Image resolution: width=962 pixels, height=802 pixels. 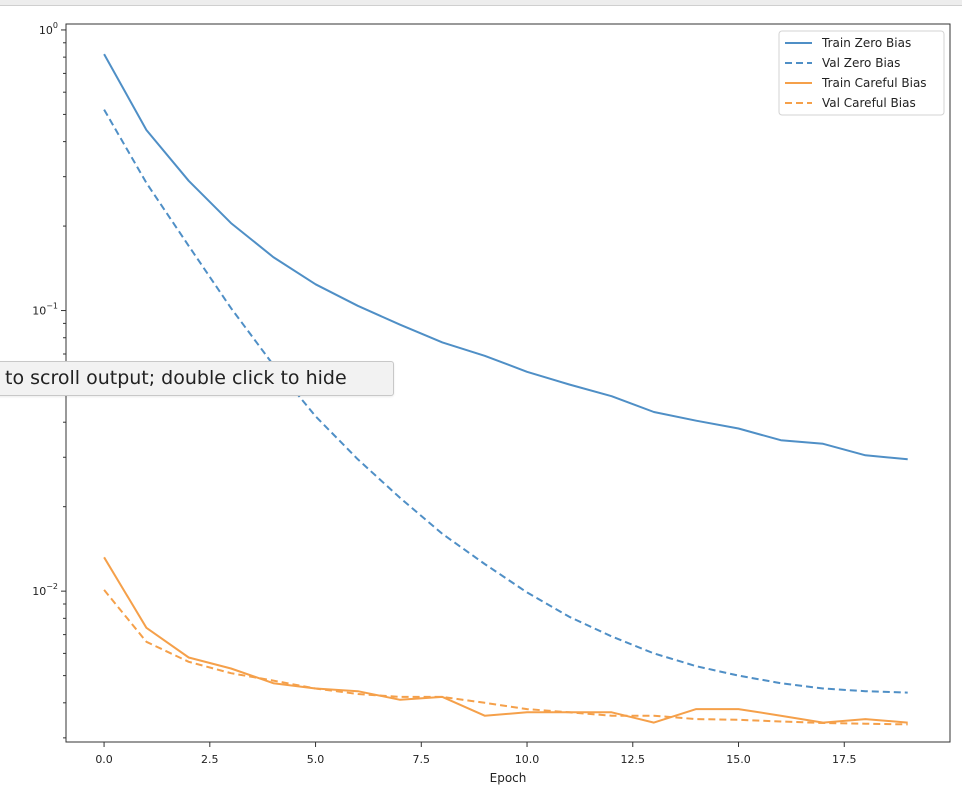 What do you see at coordinates (210, 759) in the screenshot?
I see `x-tick-label: 2.5` at bounding box center [210, 759].